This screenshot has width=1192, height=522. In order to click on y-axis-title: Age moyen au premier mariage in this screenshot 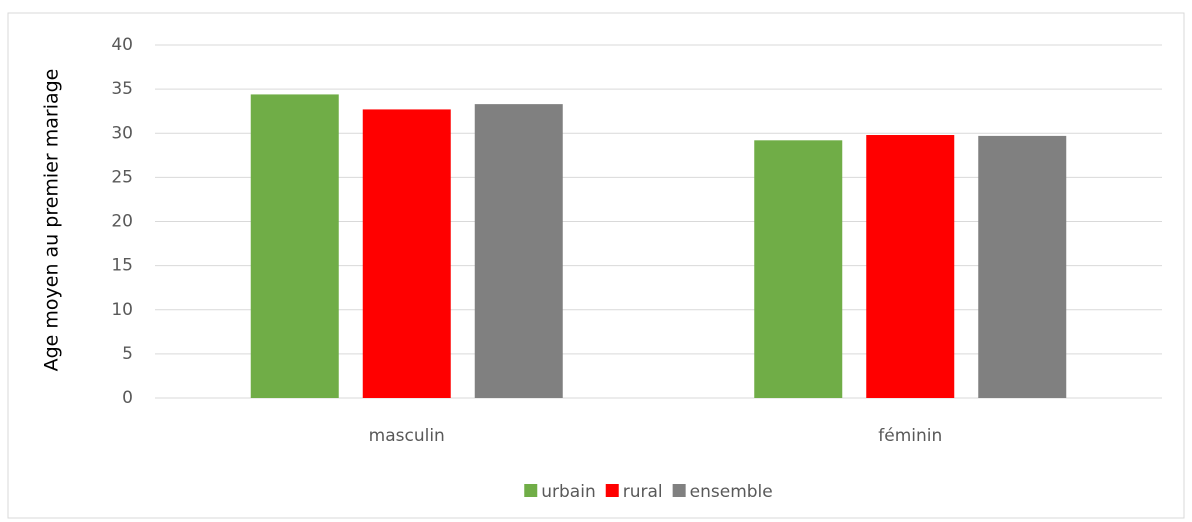, I will do `click(52, 220)`.